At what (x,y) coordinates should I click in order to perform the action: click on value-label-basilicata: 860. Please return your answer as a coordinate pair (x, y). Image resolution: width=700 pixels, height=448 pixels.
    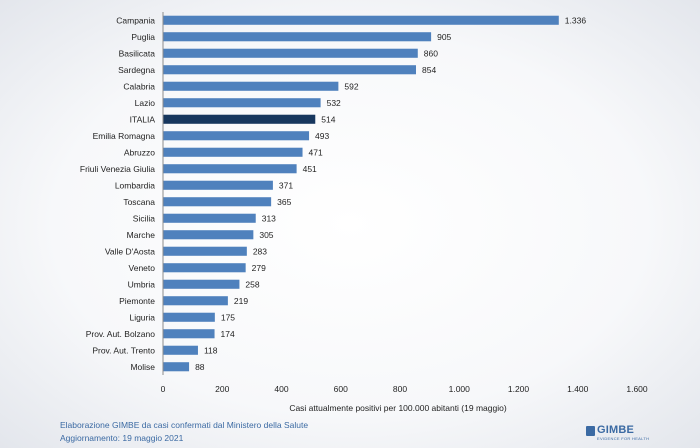
    Looking at the image, I should click on (431, 53).